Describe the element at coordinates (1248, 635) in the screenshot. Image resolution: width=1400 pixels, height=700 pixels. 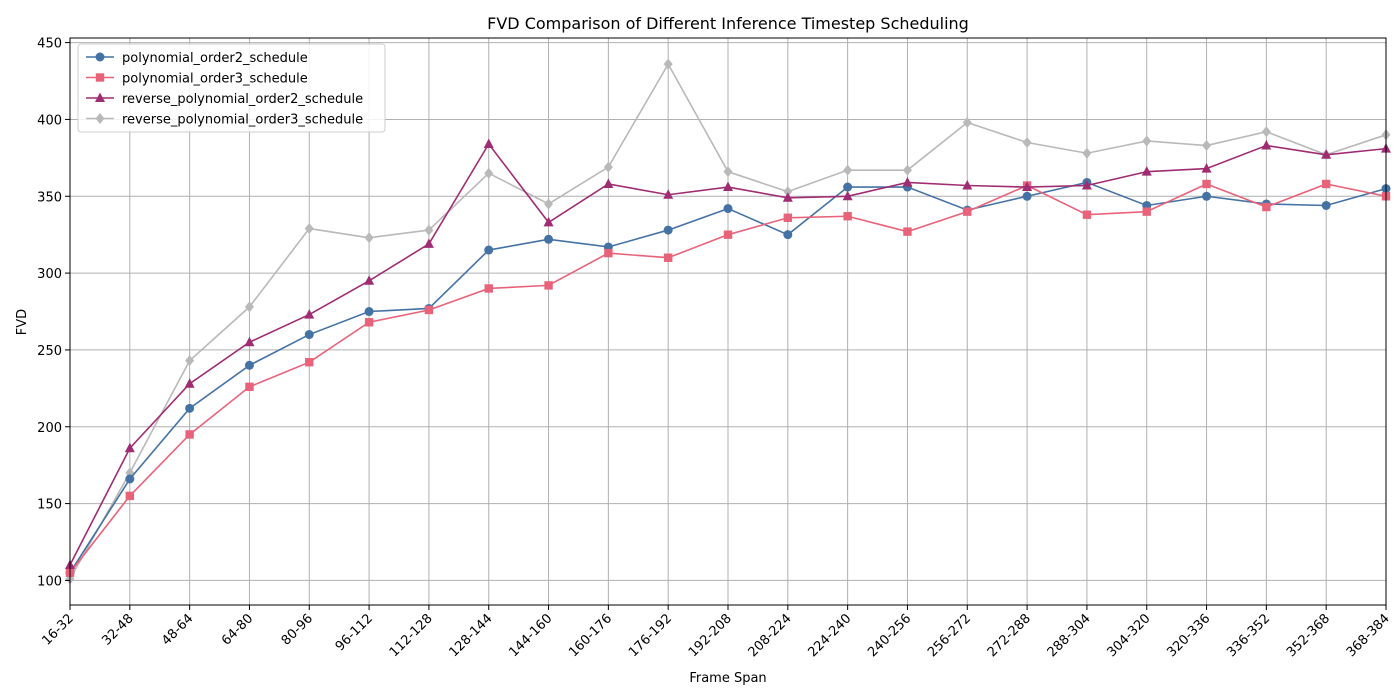
I see `x-tick-label: 336-352` at that location.